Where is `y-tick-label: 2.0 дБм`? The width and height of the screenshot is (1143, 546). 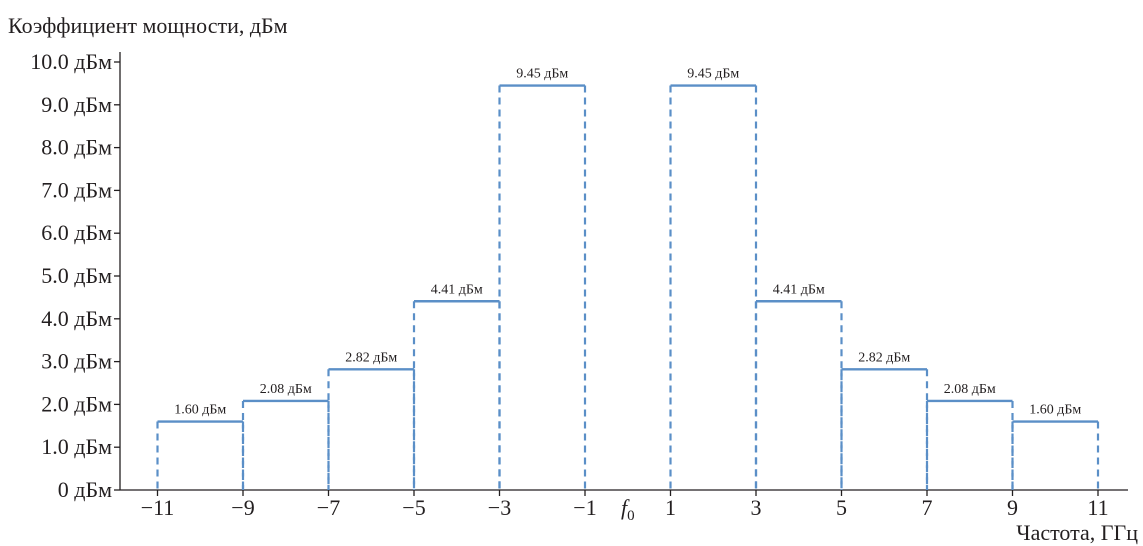
y-tick-label: 2.0 дБм is located at coordinates (76, 403).